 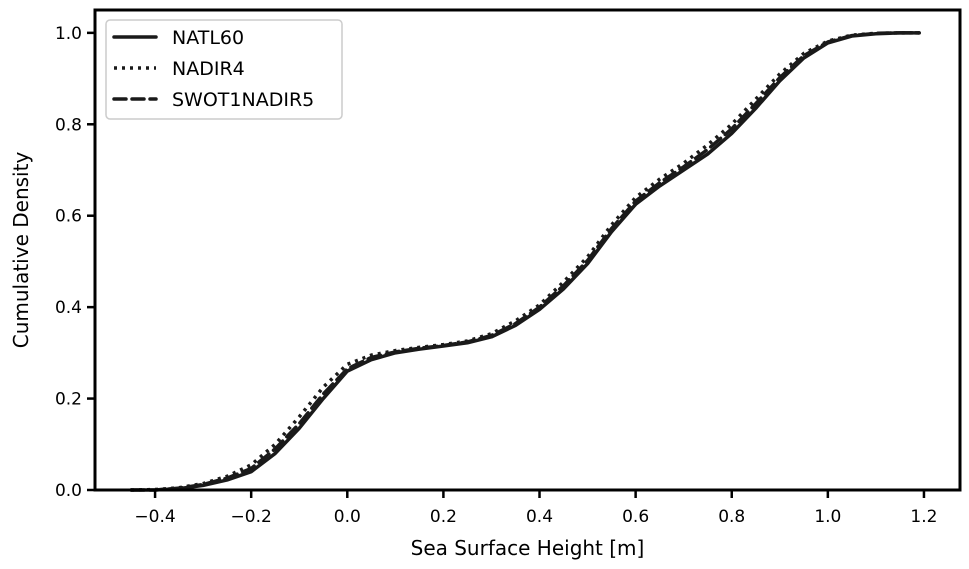 I want to click on x-tick-label: 0.2, so click(x=443, y=517).